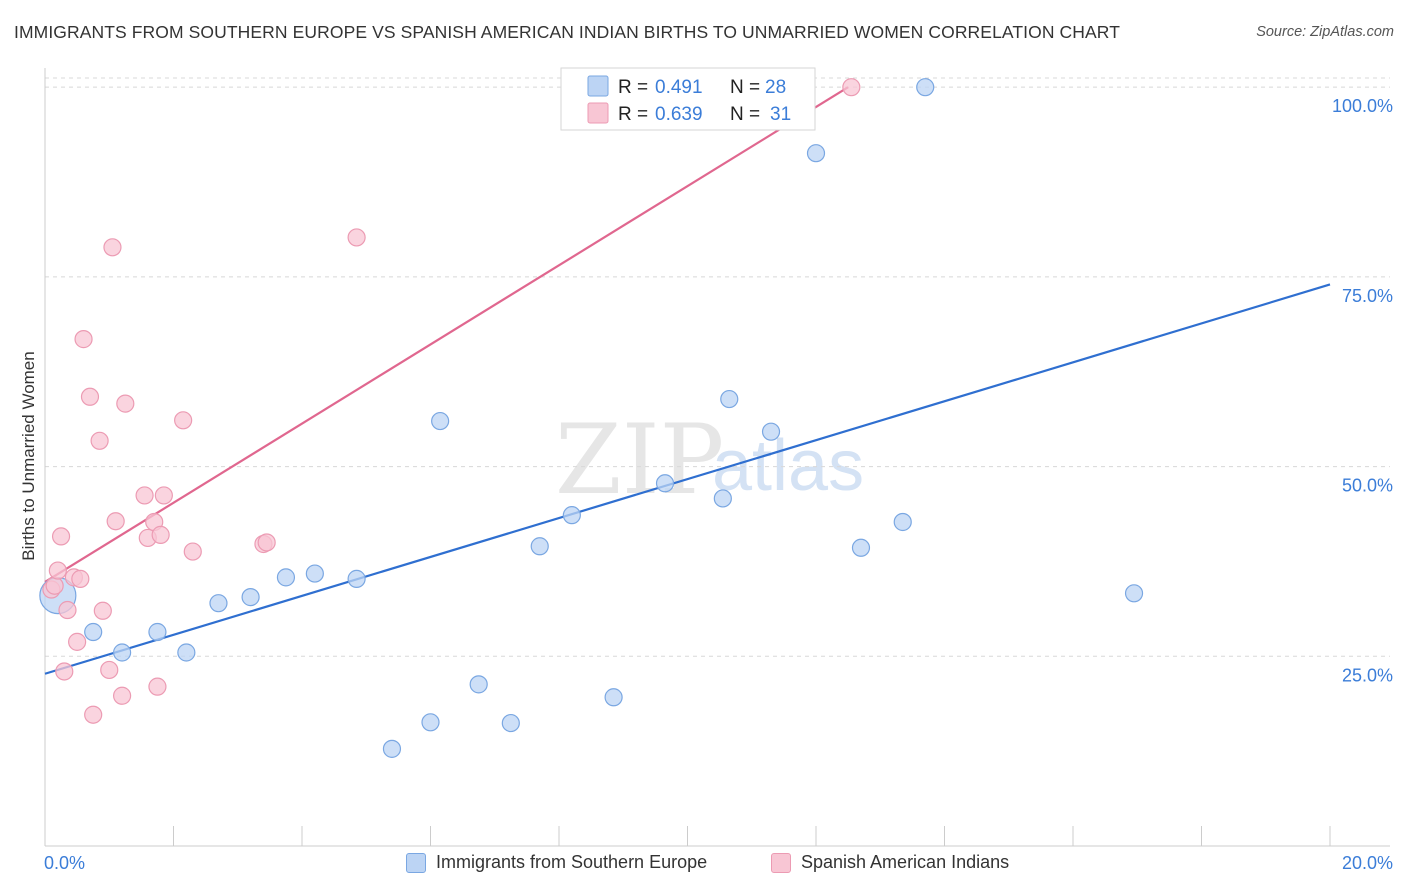  I want to click on watermark: ZIP atlas, so click(709, 460).